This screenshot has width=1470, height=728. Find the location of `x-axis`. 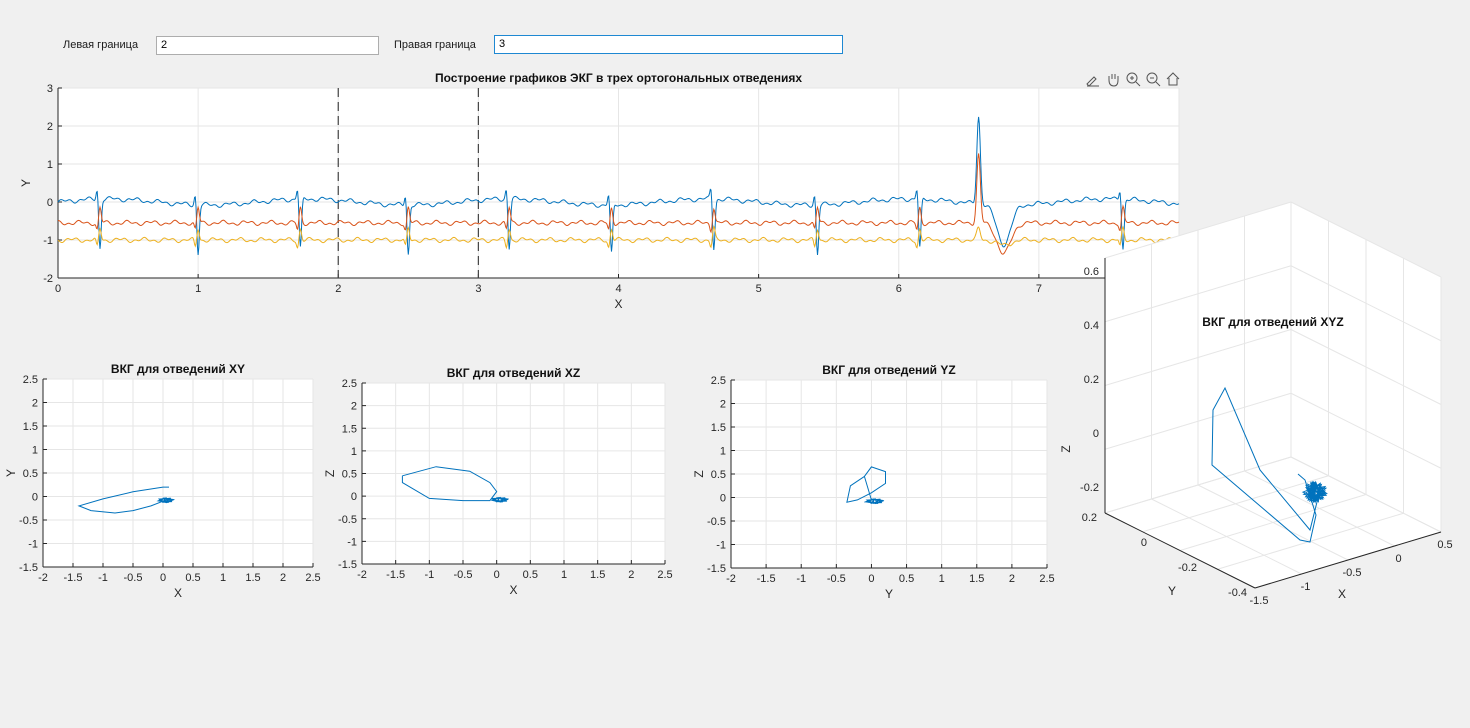

x-axis is located at coordinates (1348, 560).